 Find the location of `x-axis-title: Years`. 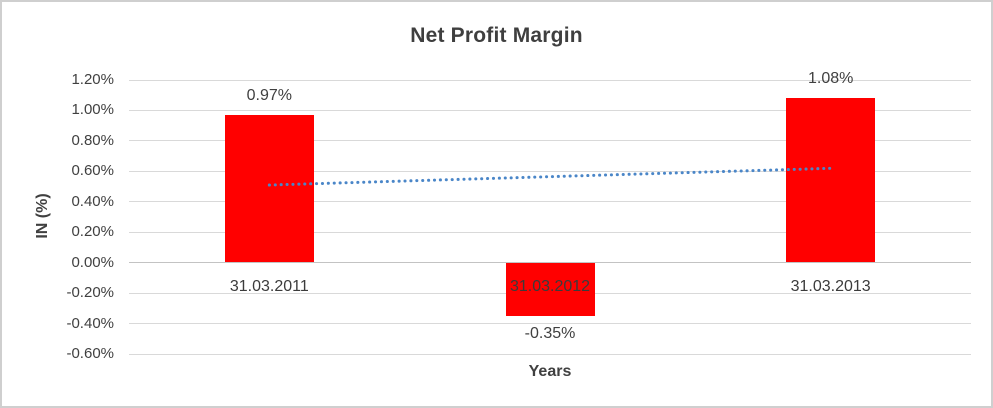

x-axis-title: Years is located at coordinates (550, 371).